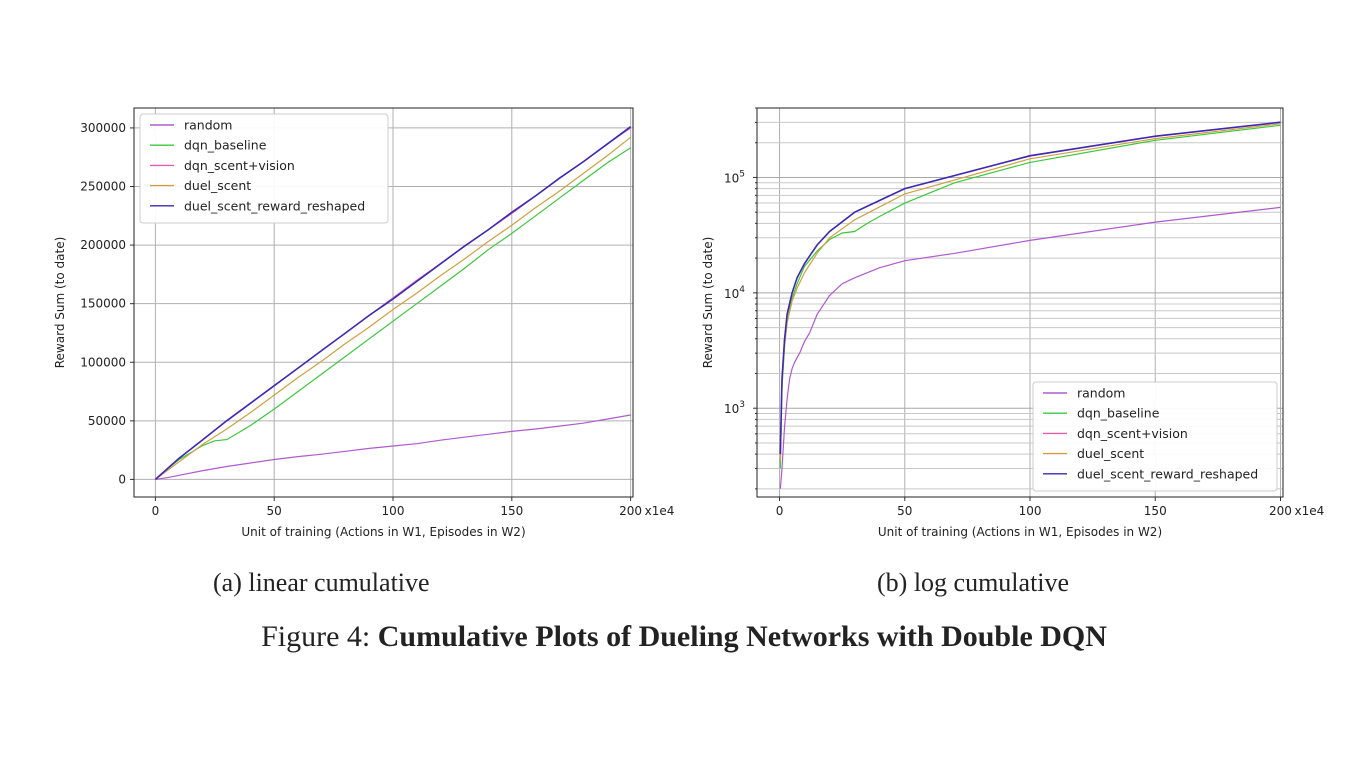 The width and height of the screenshot is (1368, 762). What do you see at coordinates (734, 408) in the screenshot?
I see `y-tick-label: 10³` at bounding box center [734, 408].